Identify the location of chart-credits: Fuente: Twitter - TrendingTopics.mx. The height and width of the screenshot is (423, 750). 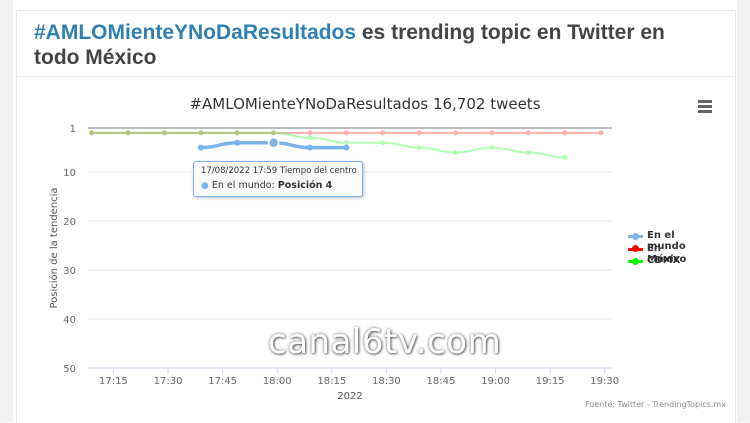
(655, 404).